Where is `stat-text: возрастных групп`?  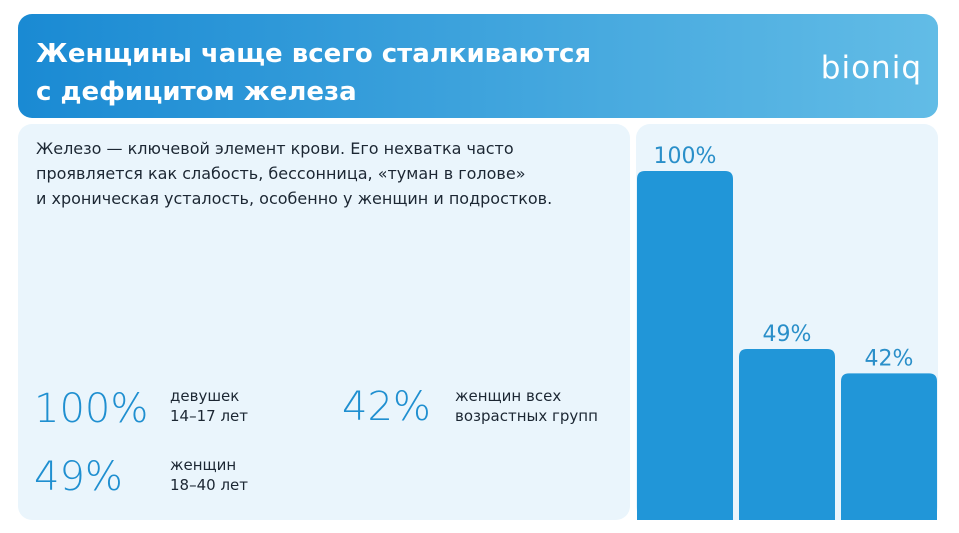
stat-text: возрастных групп is located at coordinates (526, 416).